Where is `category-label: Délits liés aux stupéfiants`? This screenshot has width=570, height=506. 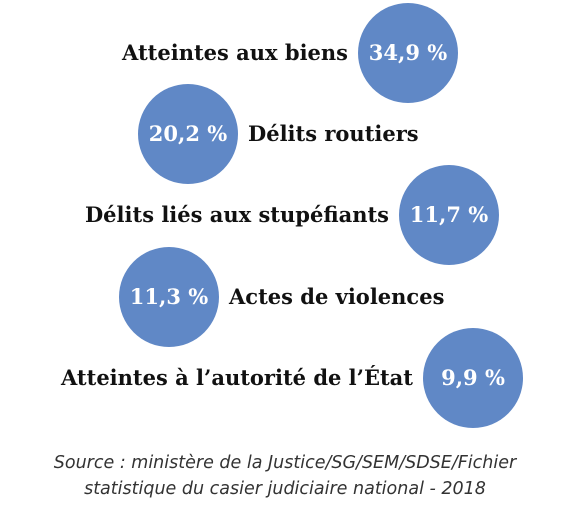
category-label: Délits liés aux stupéfiants is located at coordinates (237, 214).